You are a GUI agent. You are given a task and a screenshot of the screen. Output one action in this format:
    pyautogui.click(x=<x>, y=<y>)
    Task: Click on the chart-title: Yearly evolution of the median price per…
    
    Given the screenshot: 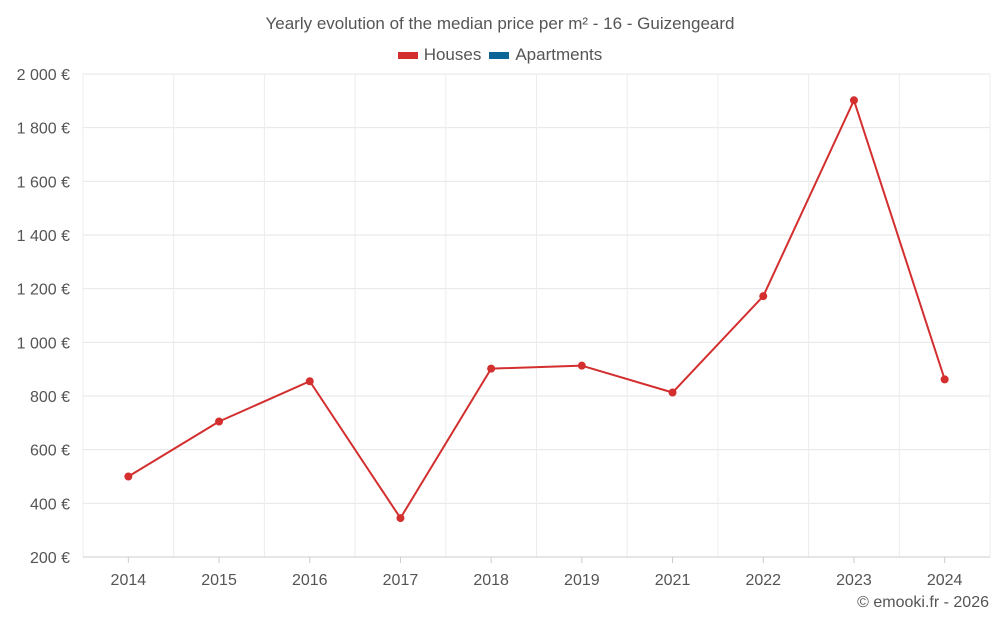 What is the action you would take?
    pyautogui.click(x=500, y=23)
    